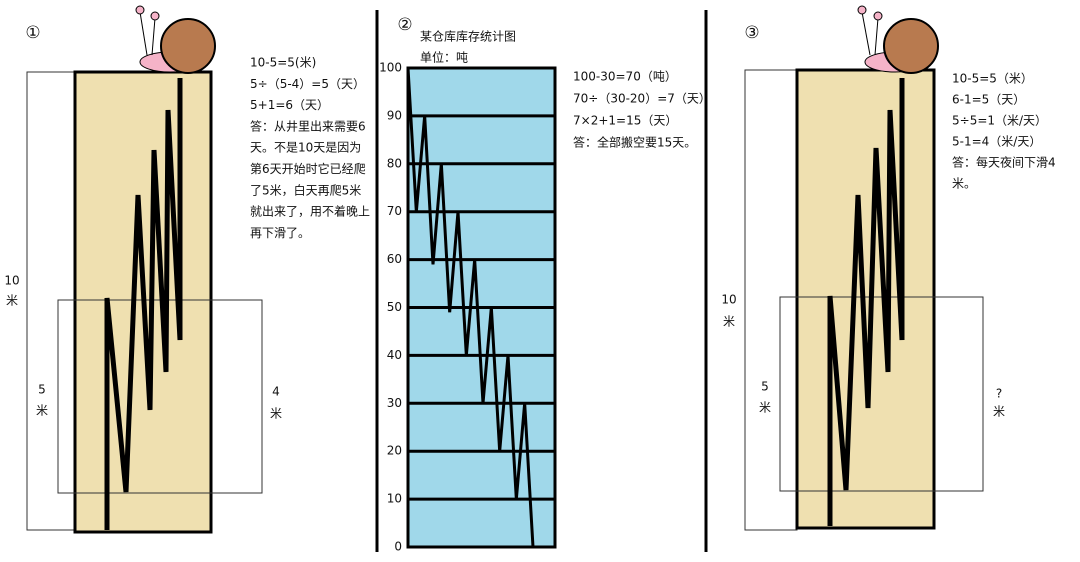  I want to click on y-tick-label: 90, so click(394, 115).